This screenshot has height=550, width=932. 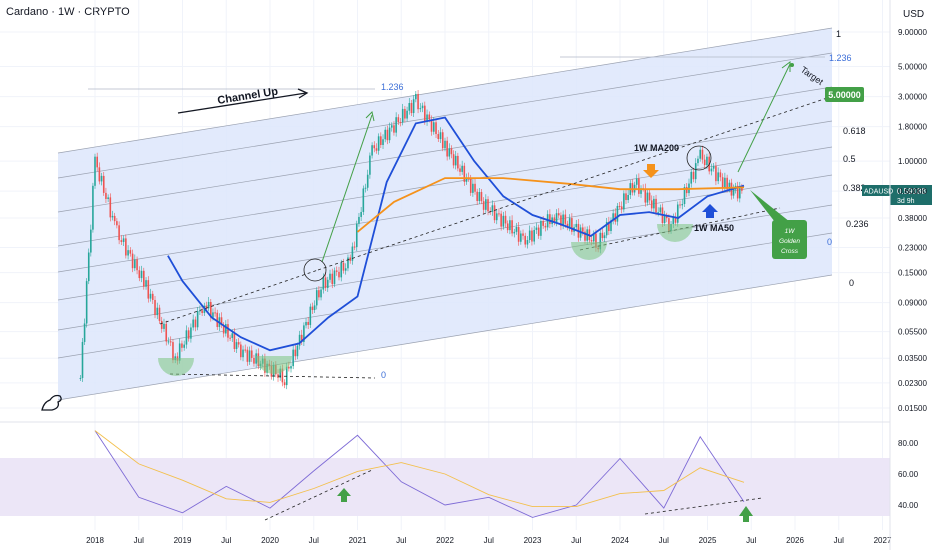 What do you see at coordinates (699, 158) in the screenshot?
I see `cross-circle-2024` at bounding box center [699, 158].